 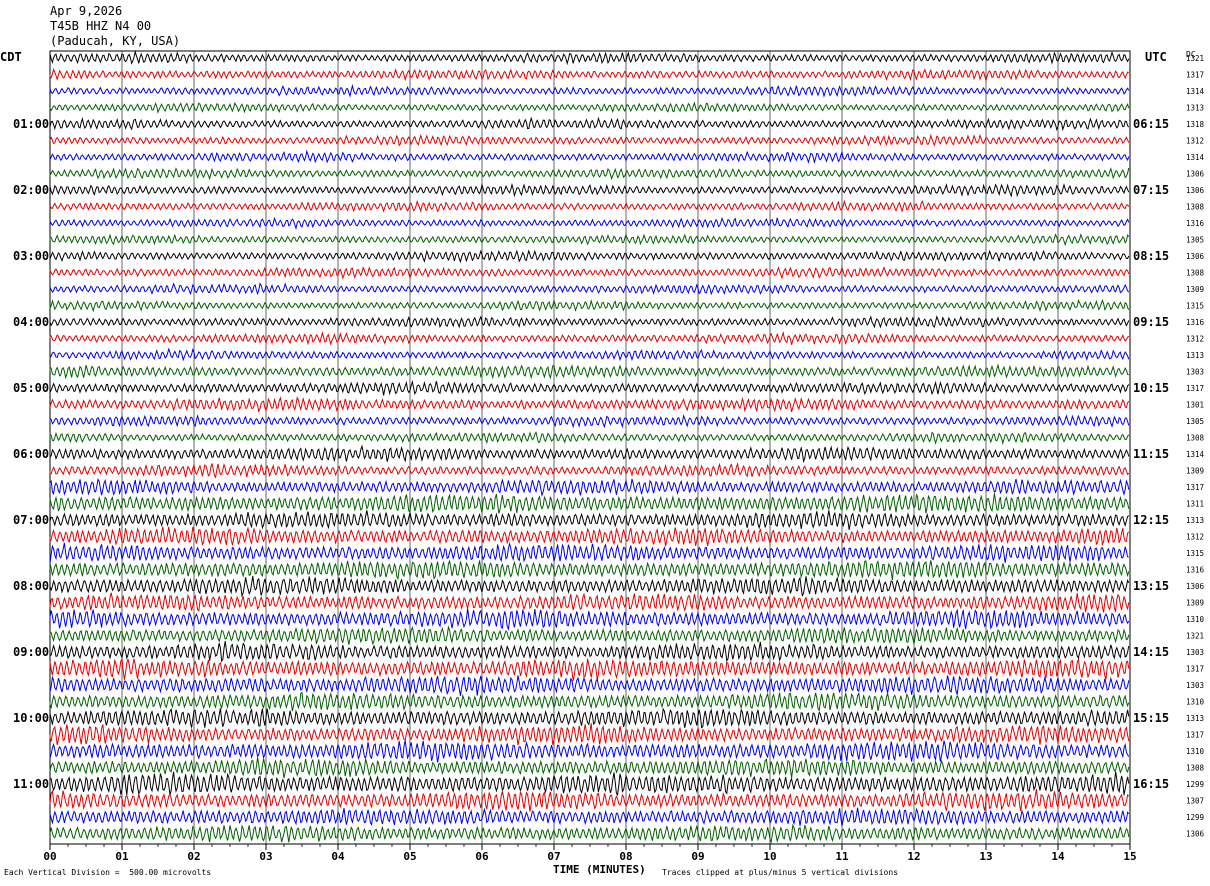 What do you see at coordinates (31, 718) in the screenshot?
I see `cdt-hour-label: 10:00` at bounding box center [31, 718].